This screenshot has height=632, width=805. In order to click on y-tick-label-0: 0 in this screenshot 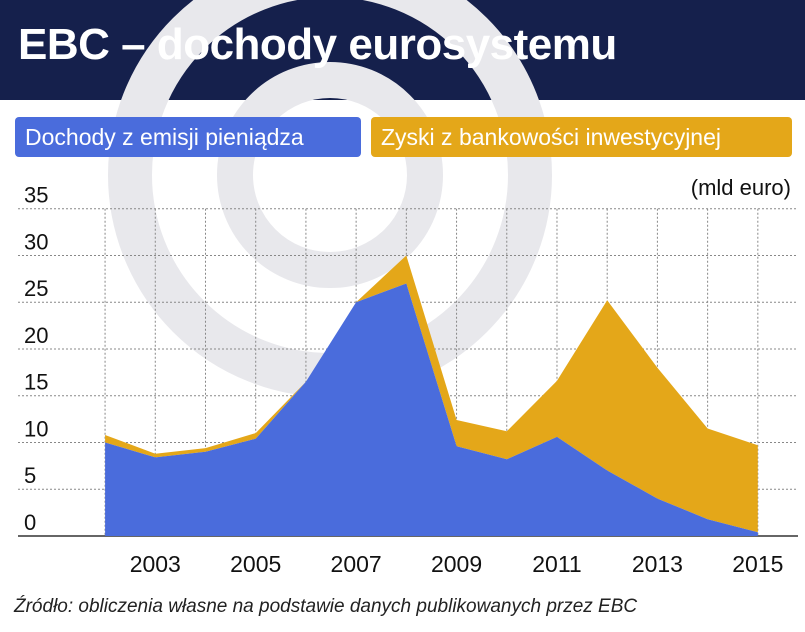, I will do `click(30, 522)`.